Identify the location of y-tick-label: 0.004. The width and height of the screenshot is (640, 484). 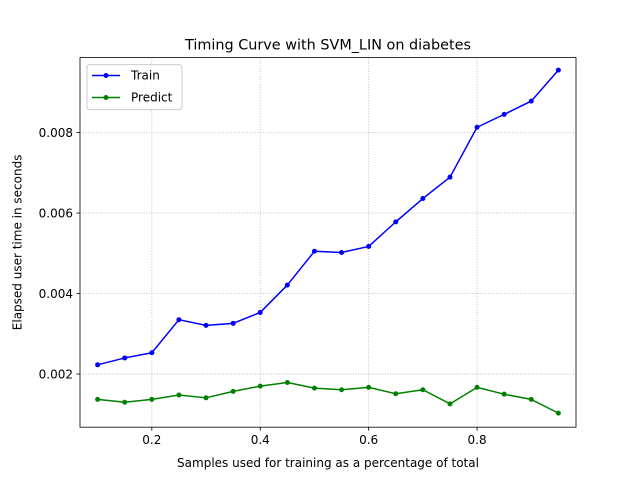
(56, 294).